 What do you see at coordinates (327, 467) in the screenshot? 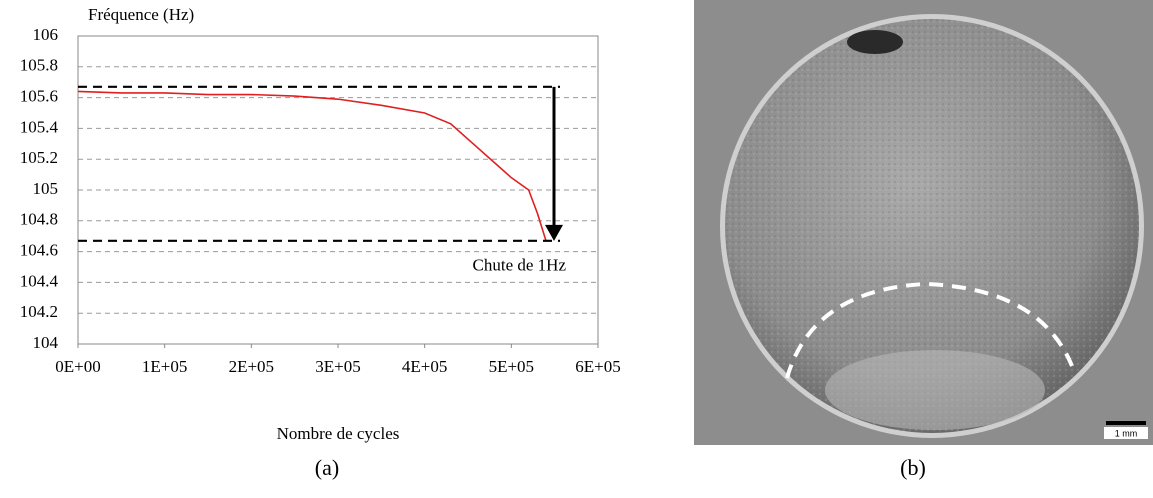
I see `caption: (a)` at bounding box center [327, 467].